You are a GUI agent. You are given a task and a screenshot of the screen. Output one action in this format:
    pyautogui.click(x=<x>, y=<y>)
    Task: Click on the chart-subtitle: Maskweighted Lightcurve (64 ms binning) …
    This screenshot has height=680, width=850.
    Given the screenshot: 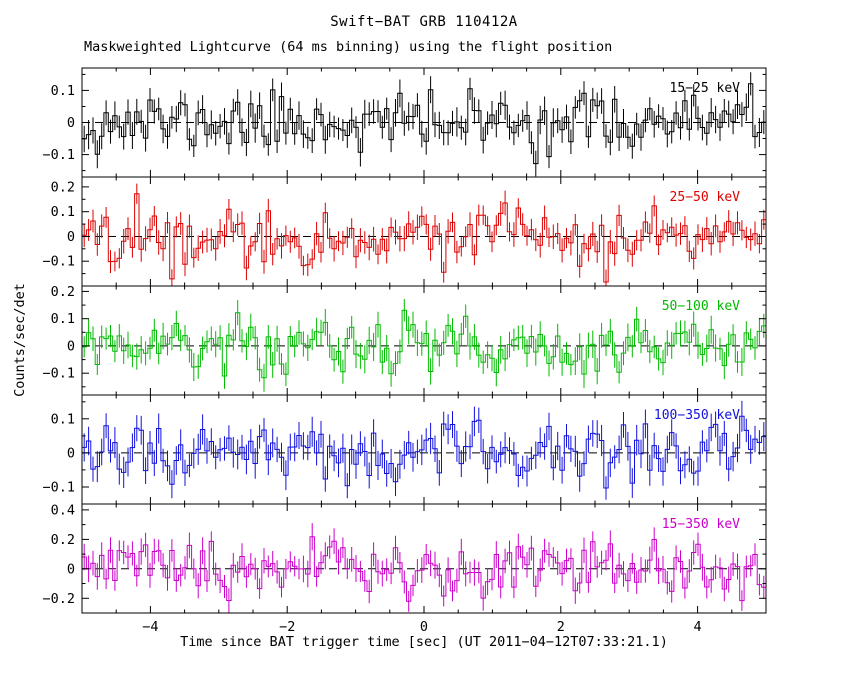 What is the action you would take?
    pyautogui.click(x=348, y=47)
    